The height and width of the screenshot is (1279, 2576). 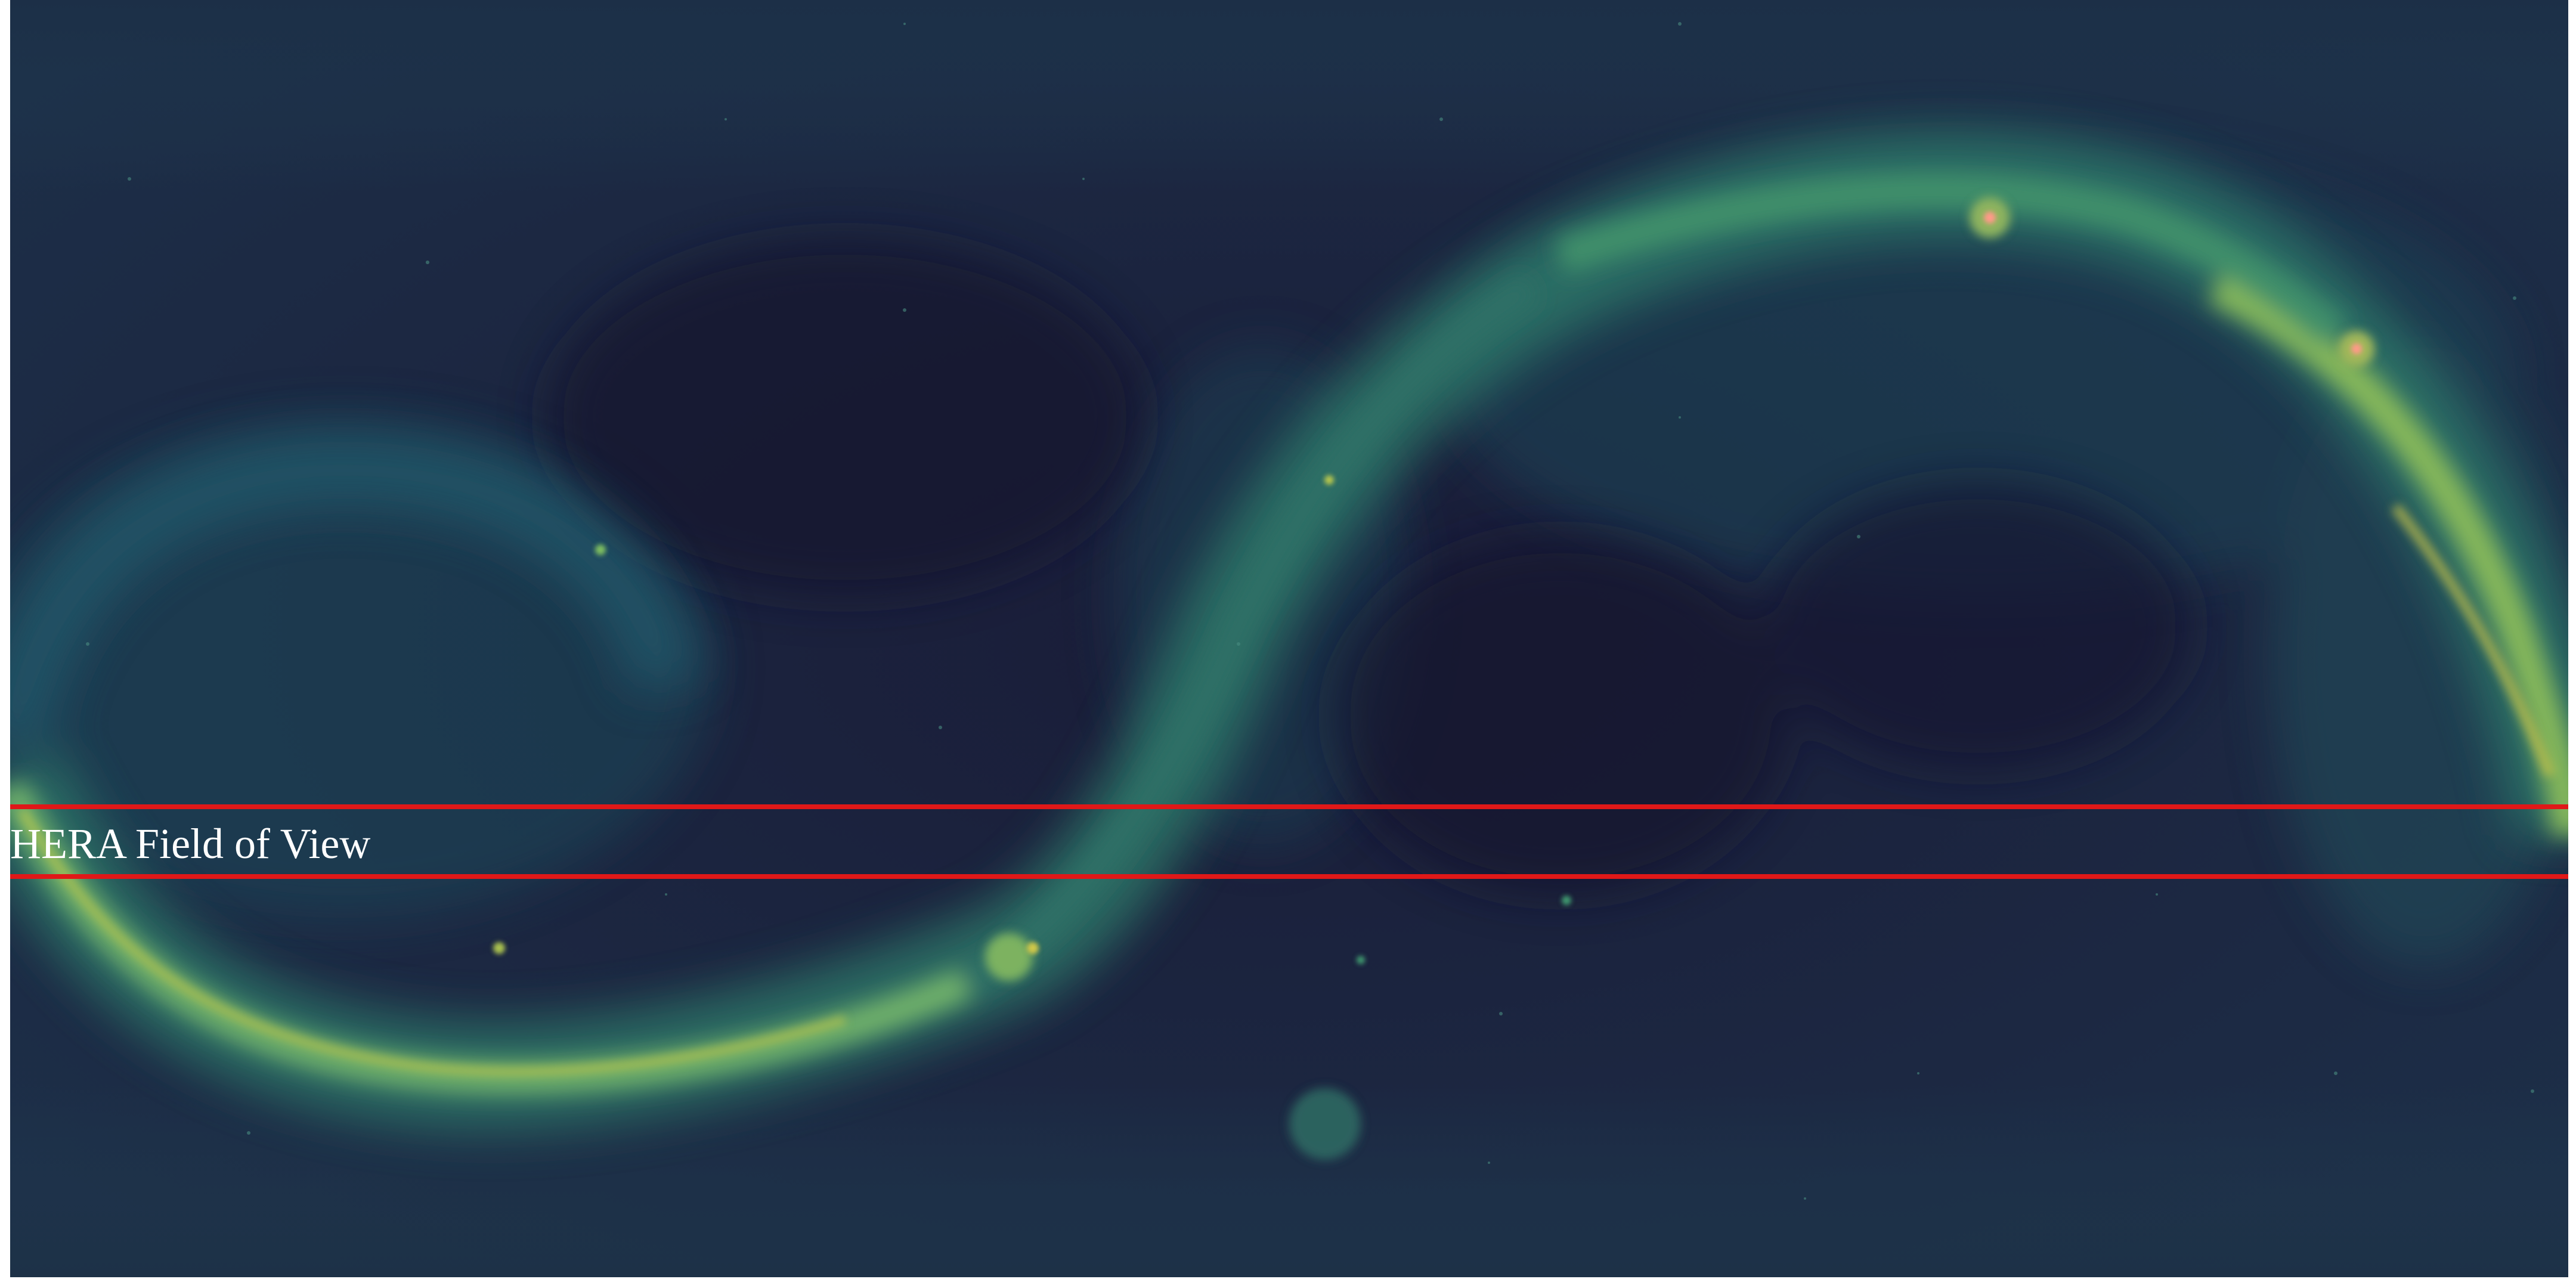 I want to click on fov-top-line, so click(x=1289, y=806).